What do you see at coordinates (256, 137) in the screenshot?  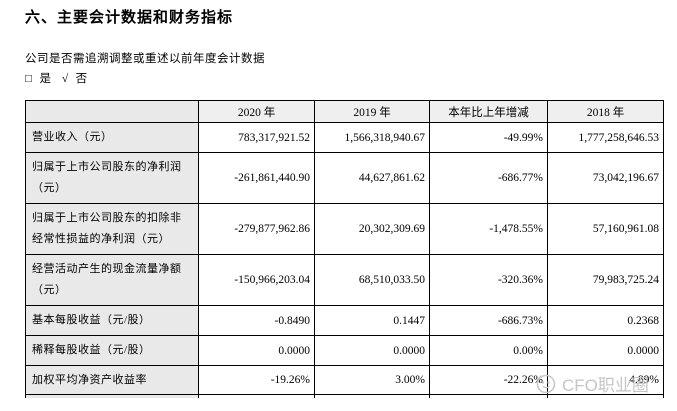 I see `cell-value: 783,317,921.52` at bounding box center [256, 137].